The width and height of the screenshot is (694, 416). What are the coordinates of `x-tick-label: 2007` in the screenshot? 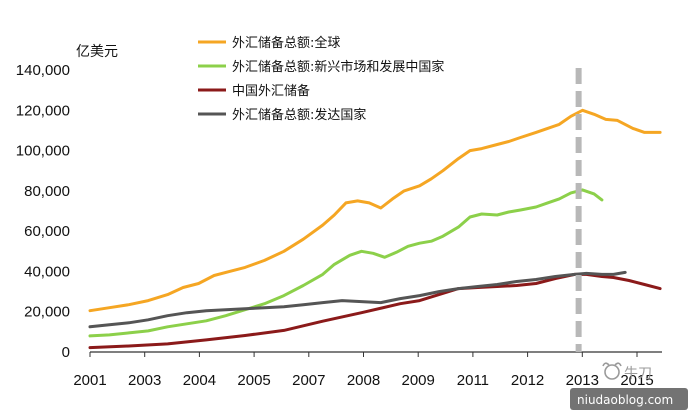 It's located at (308, 380).